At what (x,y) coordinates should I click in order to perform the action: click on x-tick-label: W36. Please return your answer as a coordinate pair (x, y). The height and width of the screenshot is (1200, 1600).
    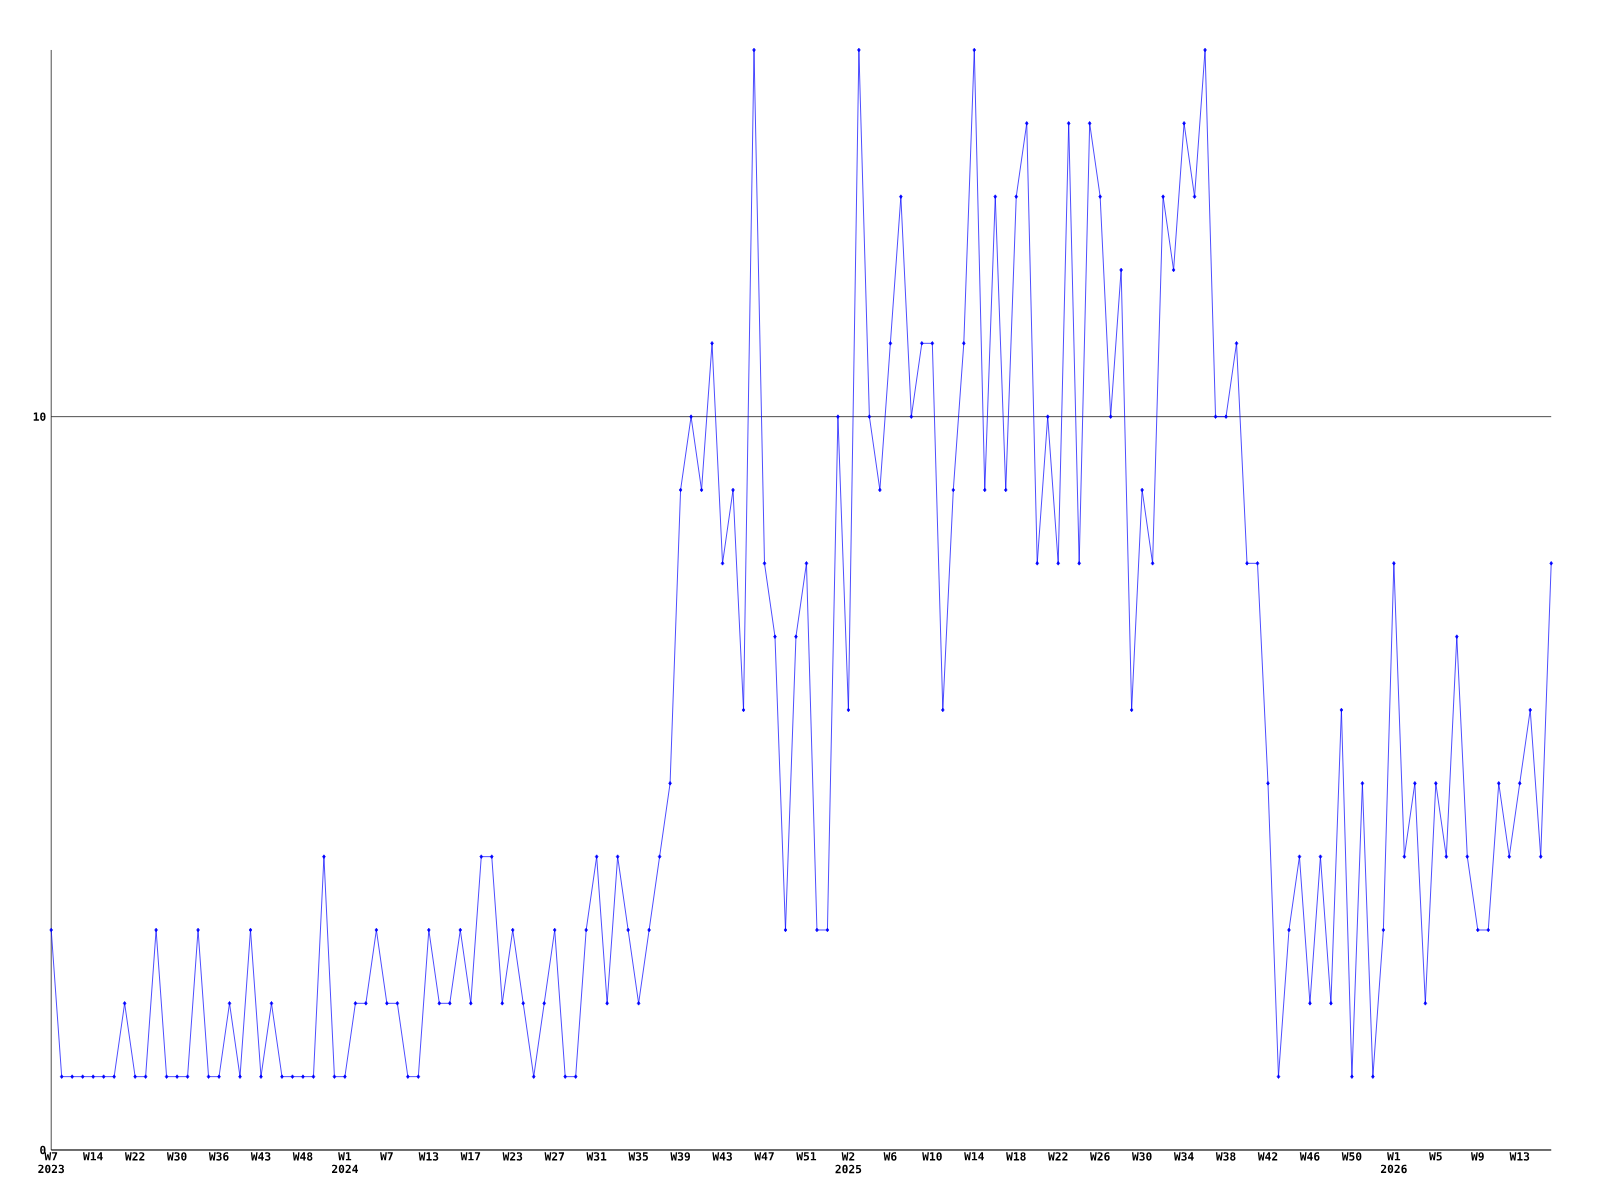
    Looking at the image, I should click on (218, 1156).